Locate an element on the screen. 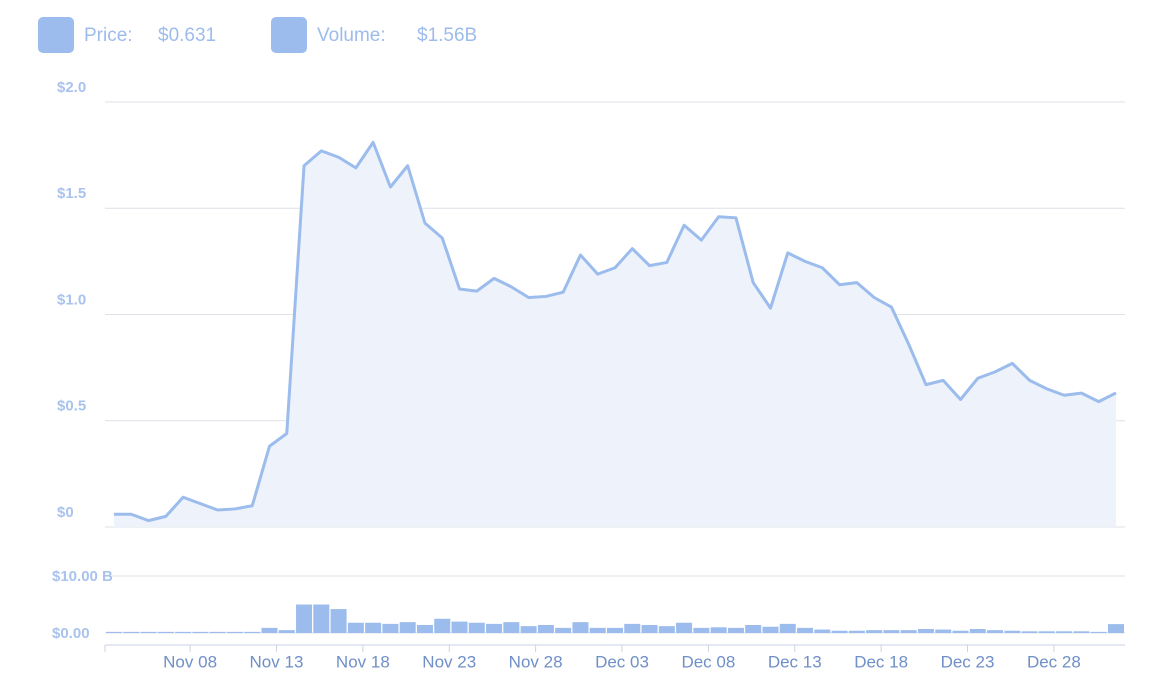 The width and height of the screenshot is (1168, 696). y2-tick-label: $0.00 is located at coordinates (71, 633).